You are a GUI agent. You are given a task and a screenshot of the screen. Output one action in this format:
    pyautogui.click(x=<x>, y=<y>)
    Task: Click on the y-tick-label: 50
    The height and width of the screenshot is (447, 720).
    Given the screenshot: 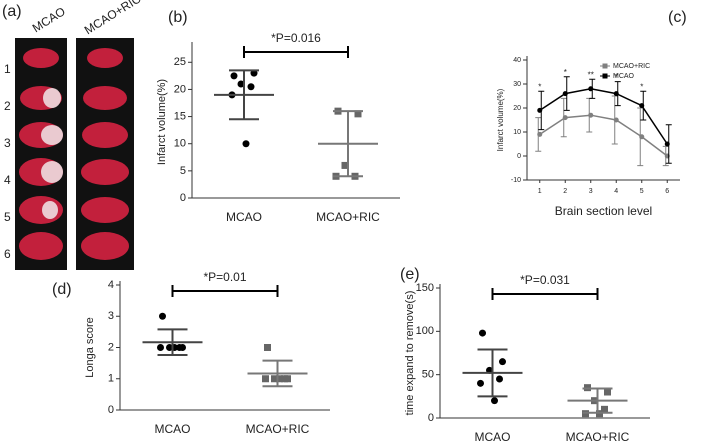 What is the action you would take?
    pyautogui.click(x=428, y=375)
    